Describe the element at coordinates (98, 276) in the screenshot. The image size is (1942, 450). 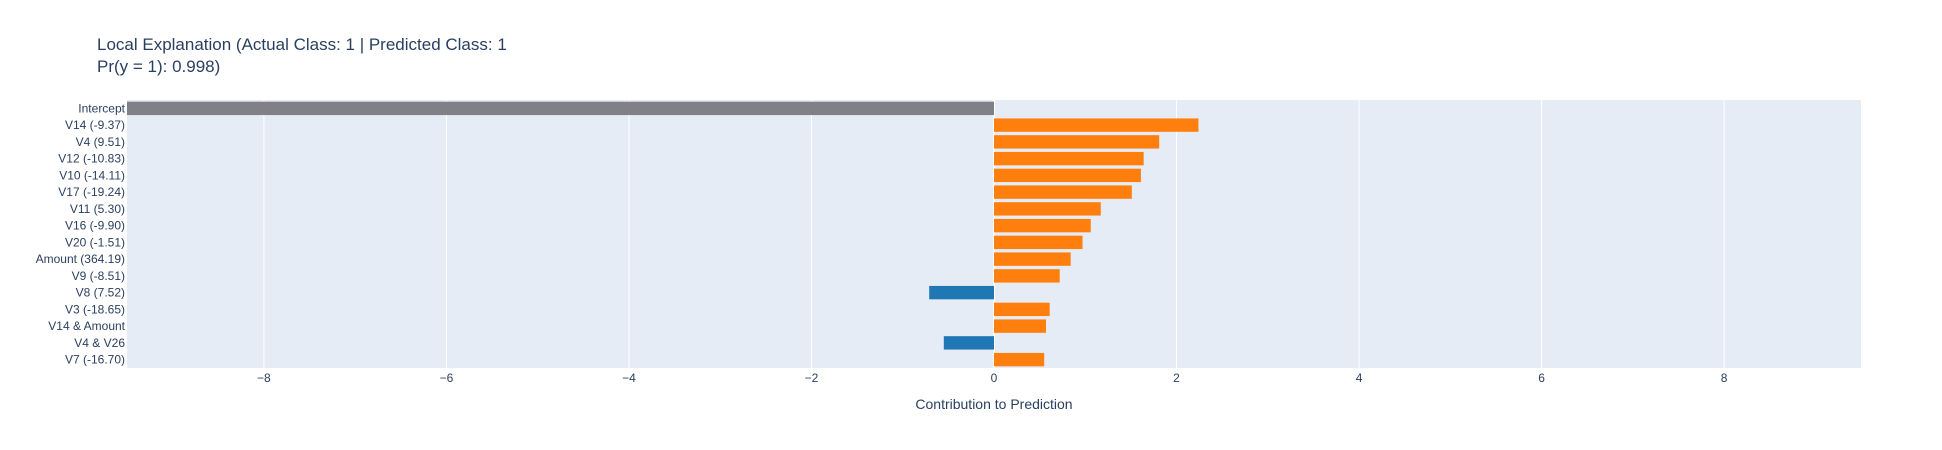
I see `y-tick-label: V9 (-8.51)` at that location.